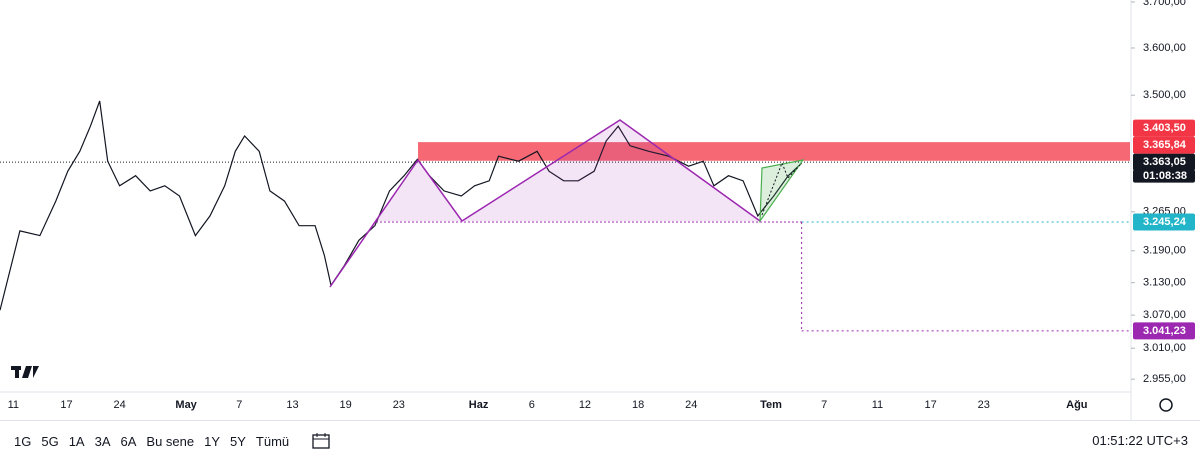  I want to click on range-button: 5G, so click(50, 441).